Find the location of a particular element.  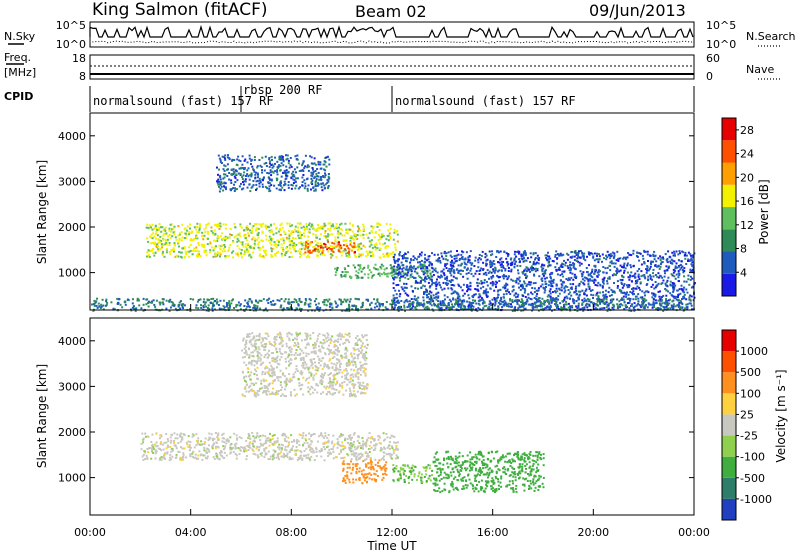

cpid-segment-2: rbsp 200 RF is located at coordinates (282, 90).